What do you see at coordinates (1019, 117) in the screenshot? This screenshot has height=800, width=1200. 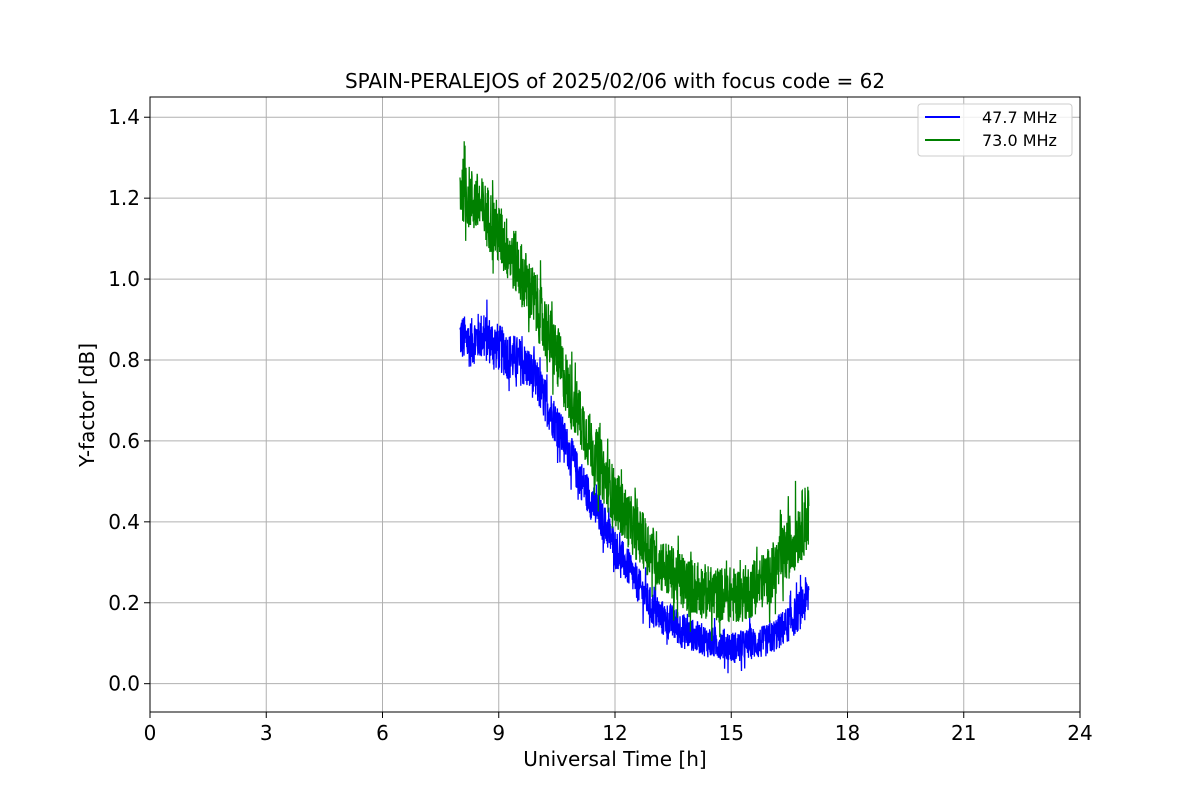 I see `legend-label: 47.7 MHz` at bounding box center [1019, 117].